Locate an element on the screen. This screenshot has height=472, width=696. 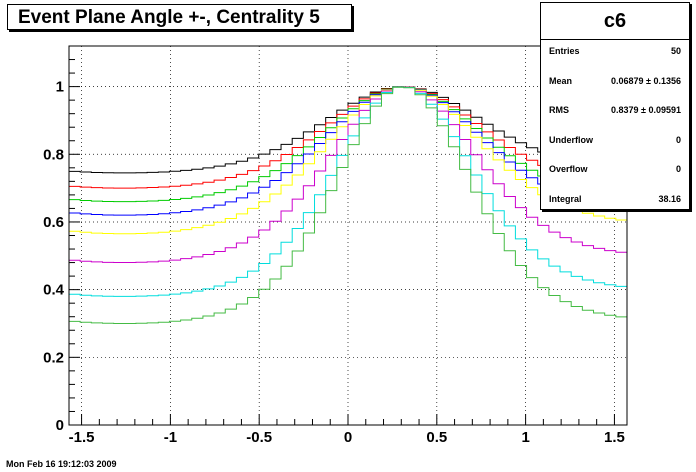
stats-label: Integral is located at coordinates (565, 198).